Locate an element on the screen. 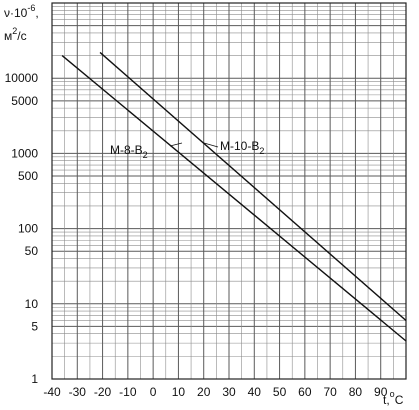 The height and width of the screenshot is (410, 419). y-tick-label: 10000 is located at coordinates (22, 78).